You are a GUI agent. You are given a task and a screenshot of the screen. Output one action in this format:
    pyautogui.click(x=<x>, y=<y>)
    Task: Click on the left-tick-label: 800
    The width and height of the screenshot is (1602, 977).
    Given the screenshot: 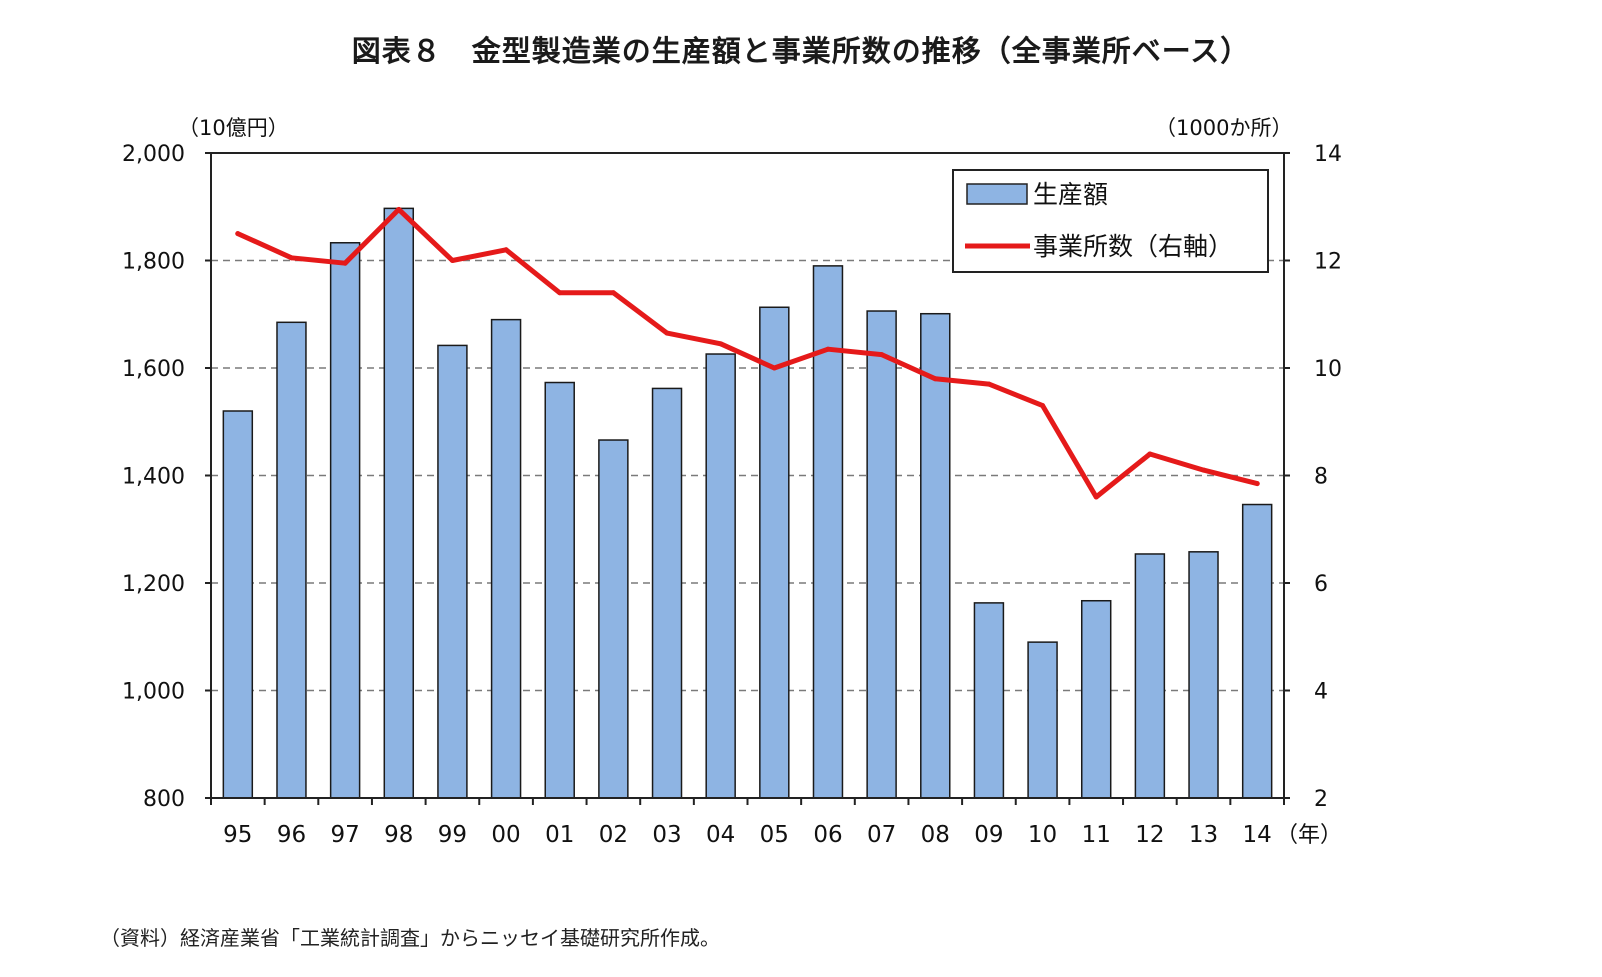 What is the action you would take?
    pyautogui.click(x=164, y=799)
    